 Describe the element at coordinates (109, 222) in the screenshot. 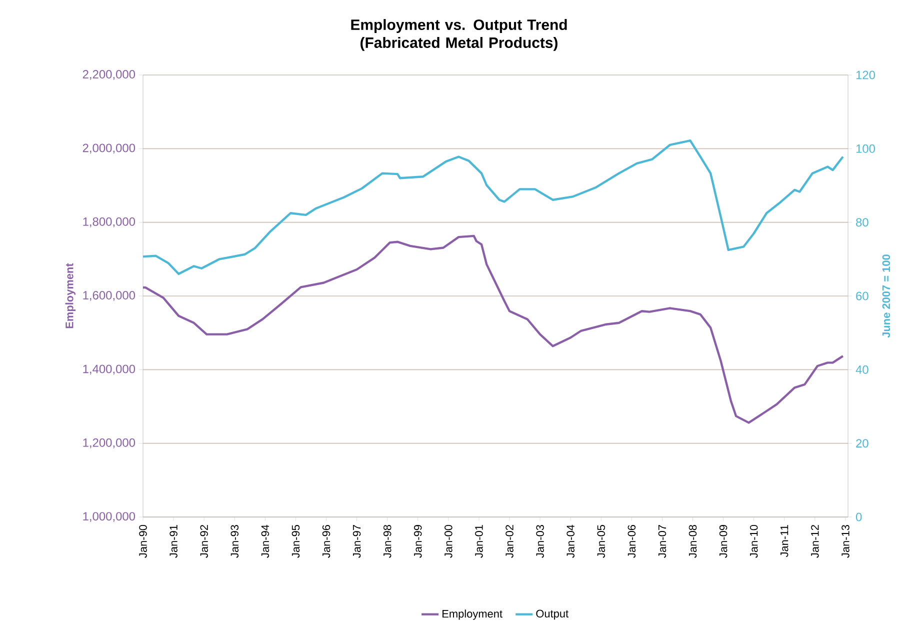

I see `y-tick-label: 1,800,000` at that location.